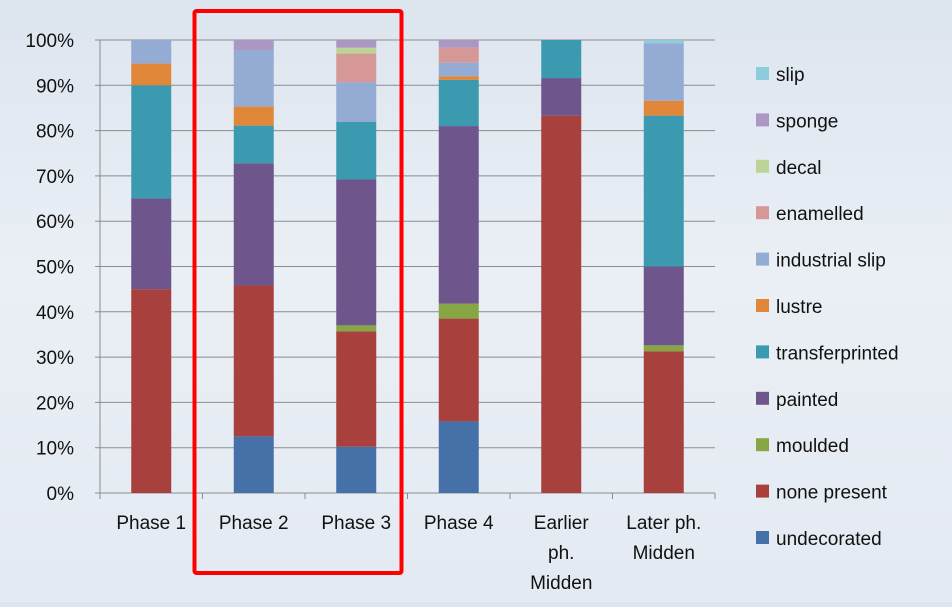  I want to click on y-tick-label: 10%, so click(55, 449).